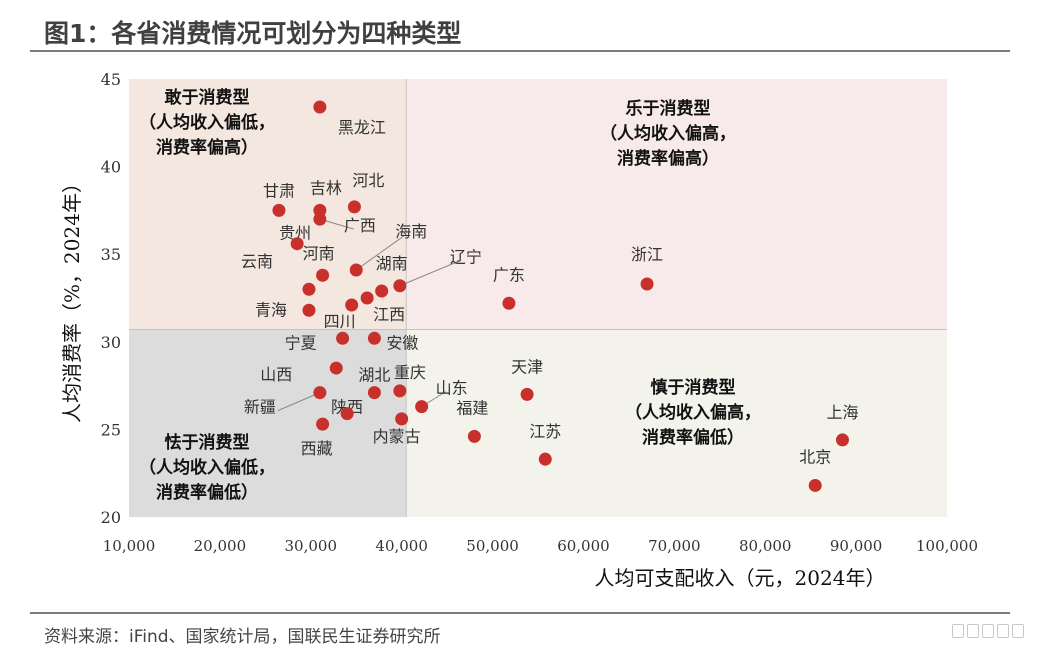  I want to click on point-label: 吉林, so click(326, 187).